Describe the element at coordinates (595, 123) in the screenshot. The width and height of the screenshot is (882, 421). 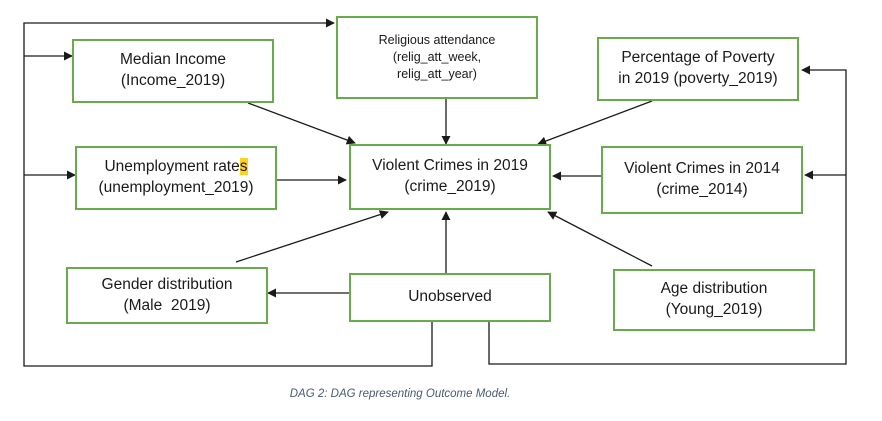
I see `edge-poverty-to-crime2019` at that location.